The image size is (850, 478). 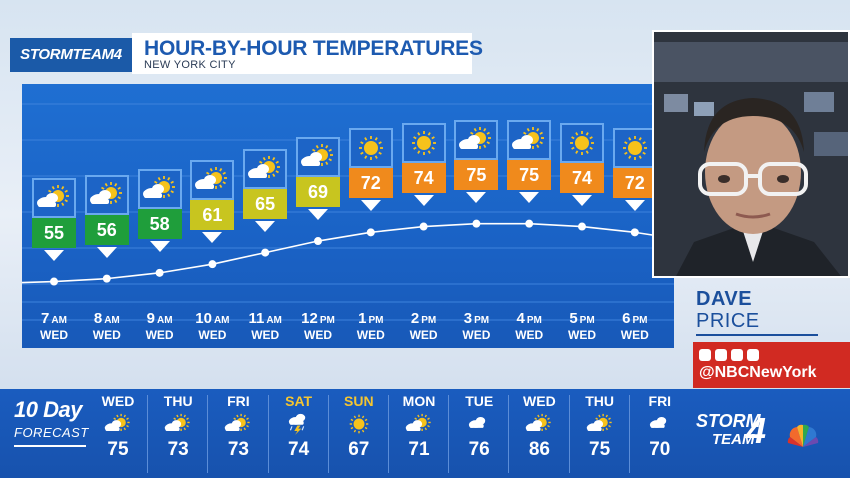 What do you see at coordinates (203, 318) in the screenshot?
I see `hour-time: 10` at bounding box center [203, 318].